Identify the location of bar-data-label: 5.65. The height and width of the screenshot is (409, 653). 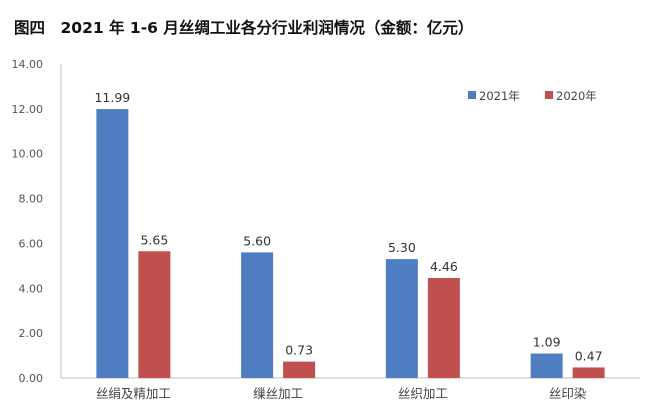
(154, 239).